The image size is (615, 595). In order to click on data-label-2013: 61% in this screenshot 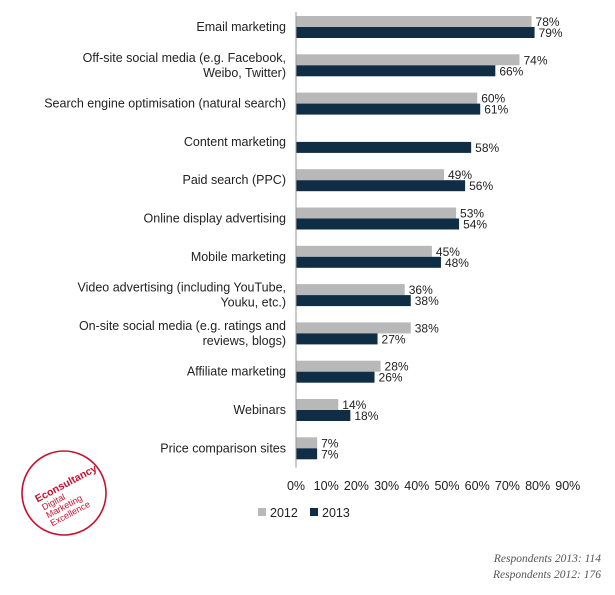, I will do `click(496, 110)`.